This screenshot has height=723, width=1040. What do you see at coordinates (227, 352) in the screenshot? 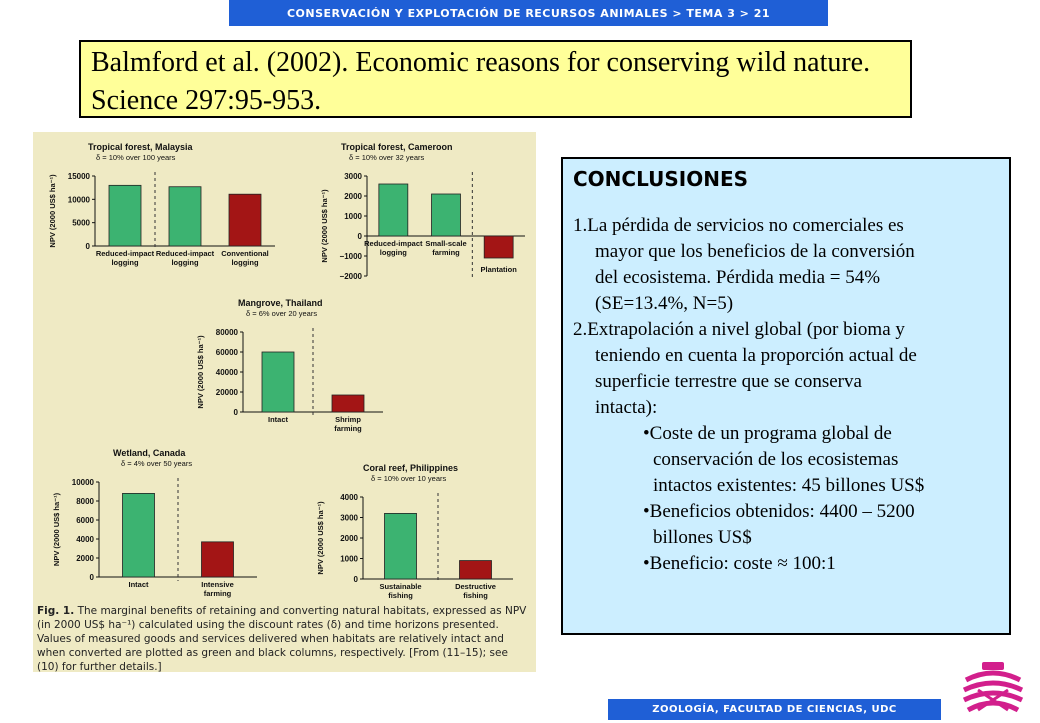
I see `y-tick-label: 60000` at bounding box center [227, 352].